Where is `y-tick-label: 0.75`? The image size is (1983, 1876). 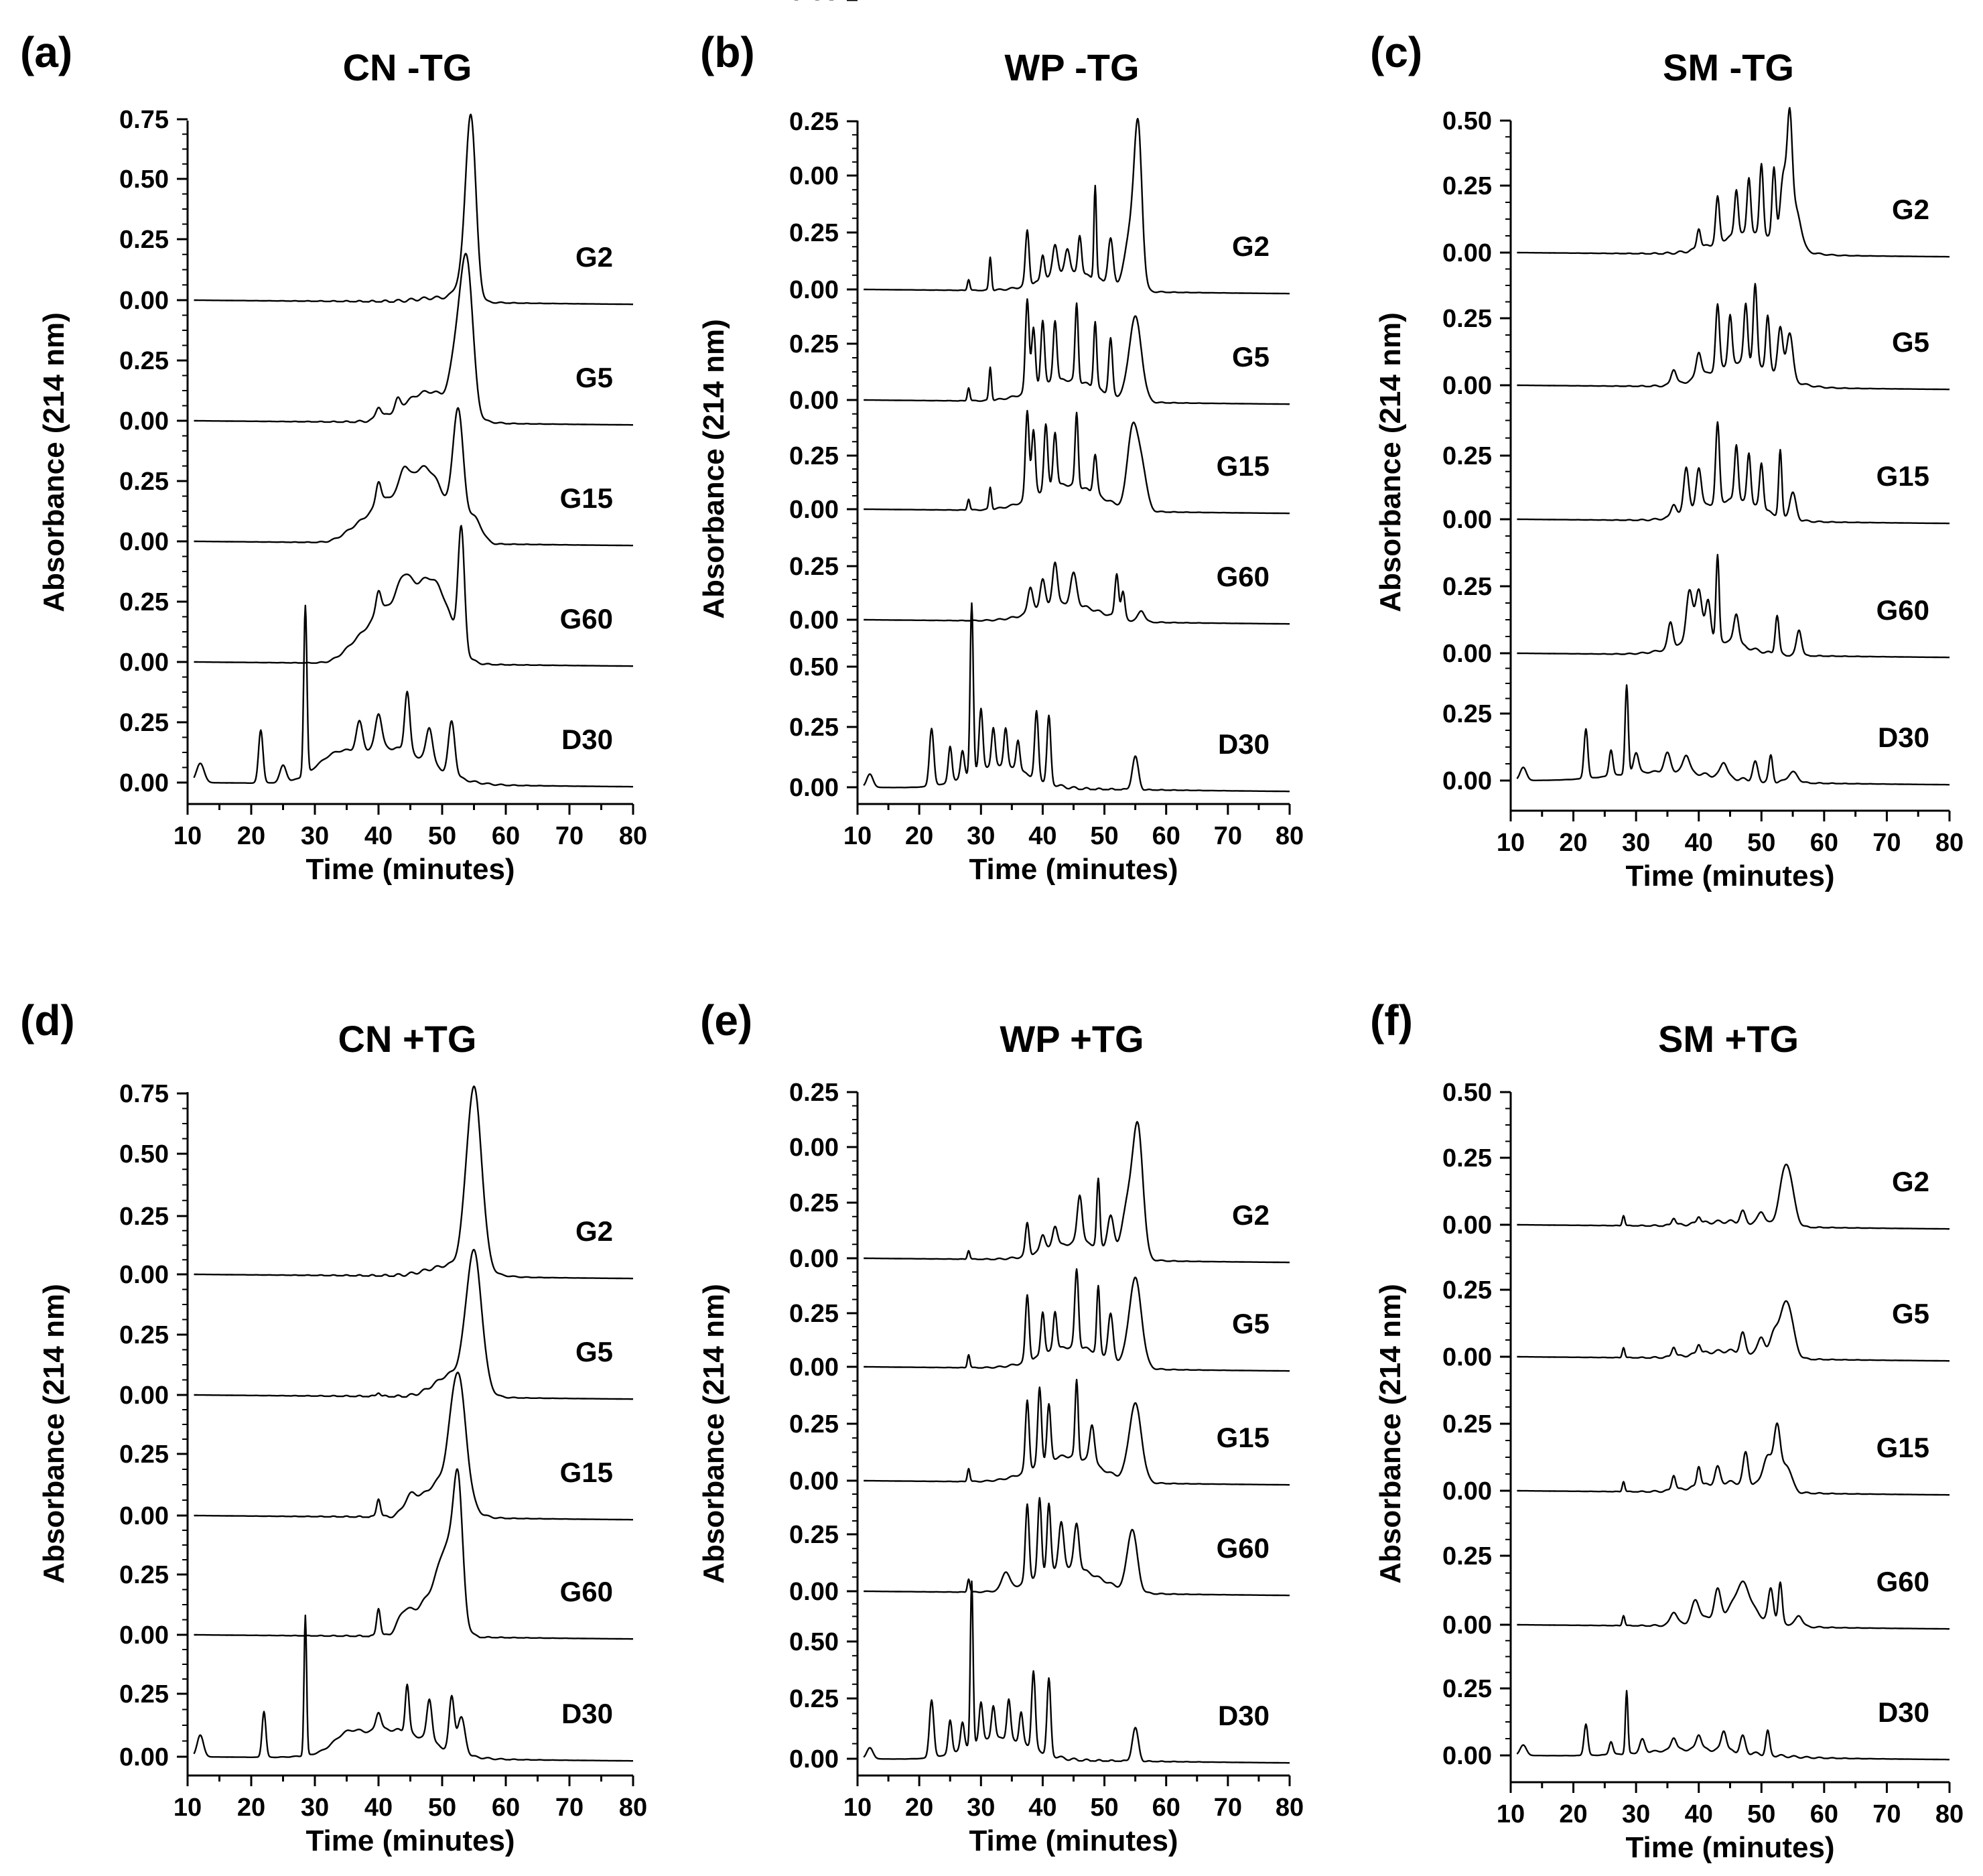
y-tick-label: 0.75 is located at coordinates (814, 3).